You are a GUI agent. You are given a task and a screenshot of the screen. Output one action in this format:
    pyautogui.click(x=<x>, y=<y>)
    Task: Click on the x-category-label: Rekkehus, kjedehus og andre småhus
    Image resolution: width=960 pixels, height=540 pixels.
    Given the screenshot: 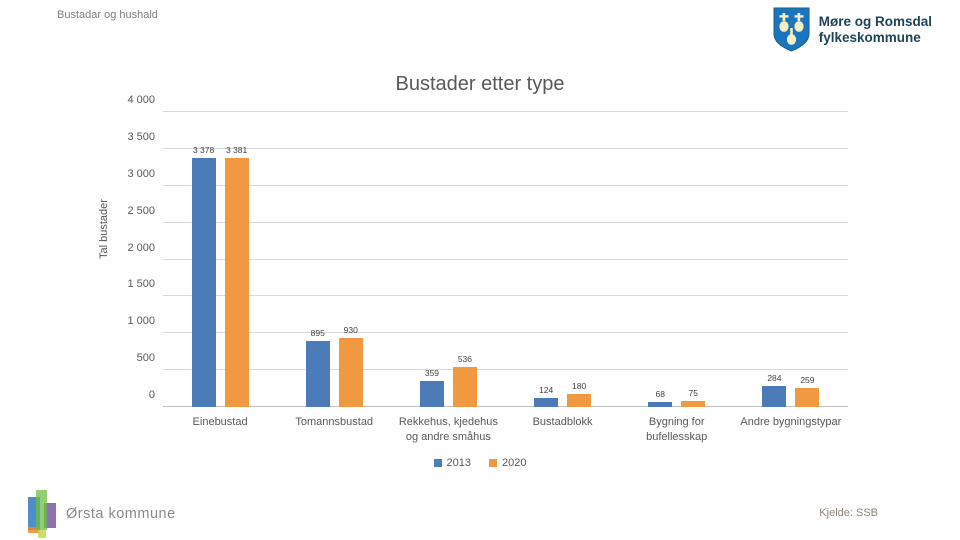 What is the action you would take?
    pyautogui.click(x=448, y=429)
    